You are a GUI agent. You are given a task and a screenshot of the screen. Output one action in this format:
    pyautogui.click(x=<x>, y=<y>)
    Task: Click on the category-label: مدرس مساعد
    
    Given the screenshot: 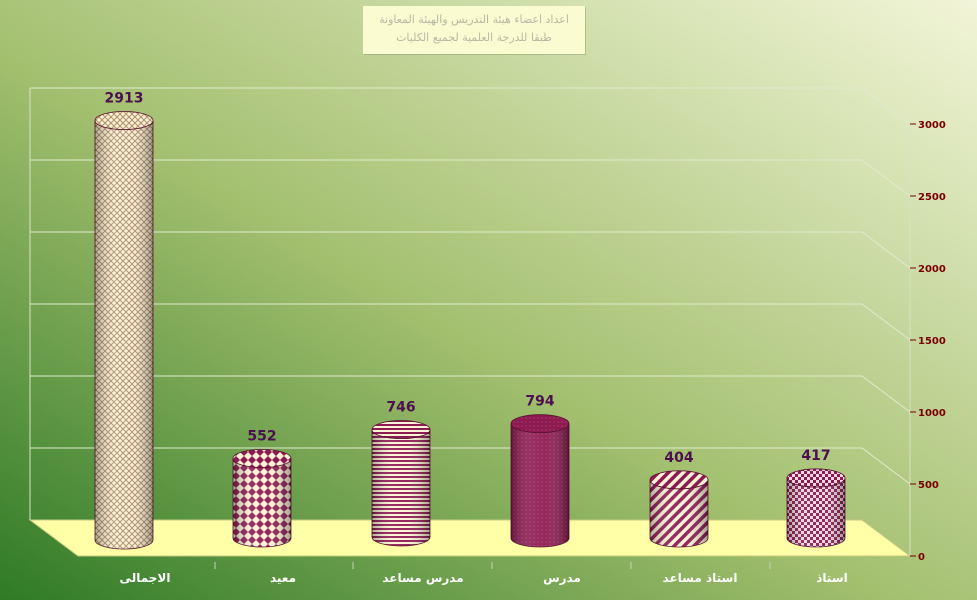 What is the action you would take?
    pyautogui.click(x=422, y=578)
    